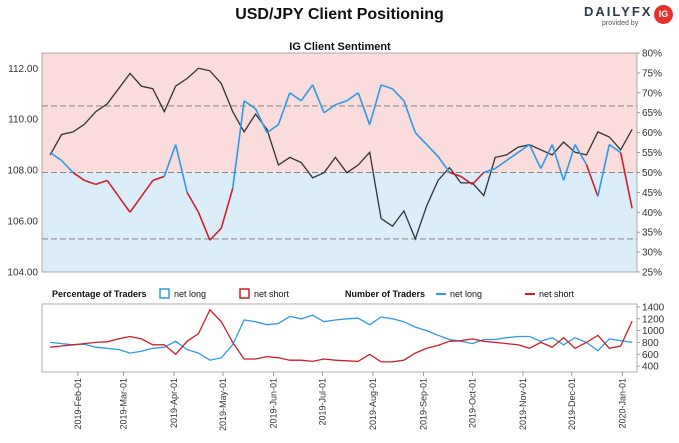 Image resolution: width=679 pixels, height=443 pixels. Describe the element at coordinates (423, 404) in the screenshot. I see `x-tick-label: 2019-Sep-01` at that location.